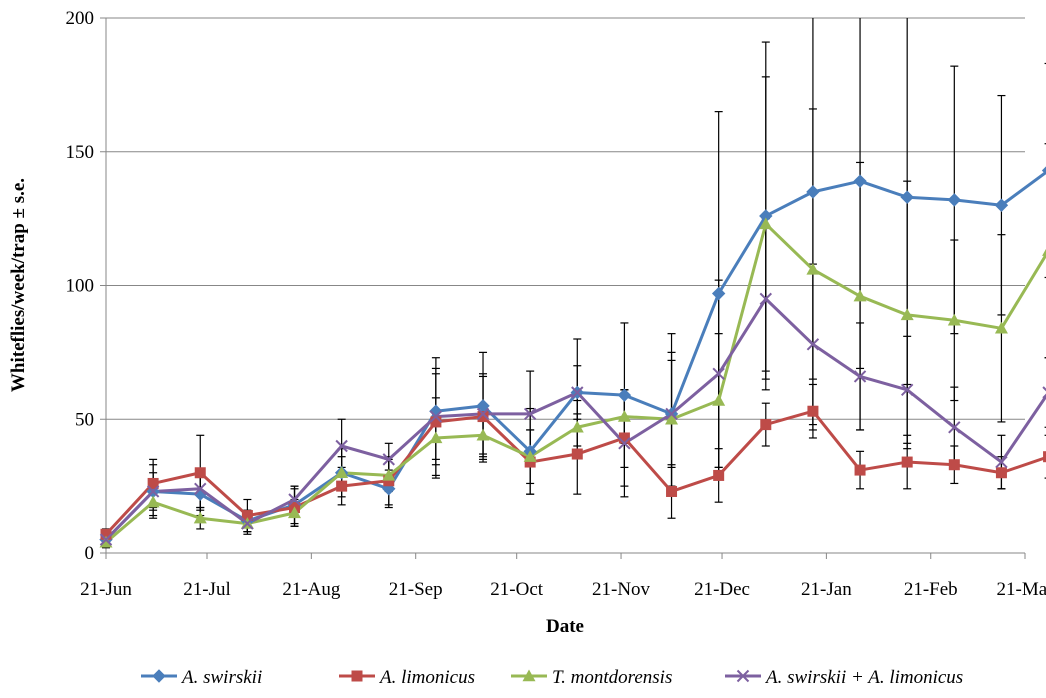 Image resolution: width=1046 pixels, height=698 pixels. I want to click on x-tick-label: 21-Feb, so click(931, 589).